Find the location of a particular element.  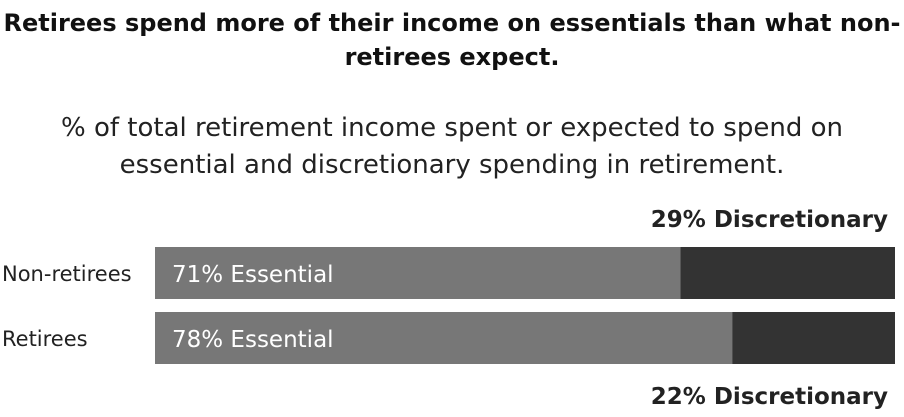

data-label-discretionary-retirees: 22% Discretionary is located at coordinates (769, 397).